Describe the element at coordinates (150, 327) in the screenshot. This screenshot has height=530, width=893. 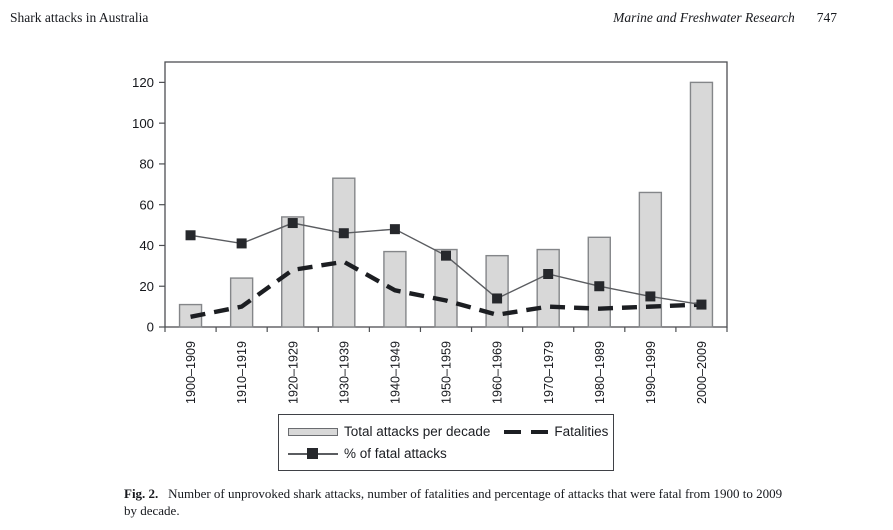
I see `y-tick-label: 0` at that location.